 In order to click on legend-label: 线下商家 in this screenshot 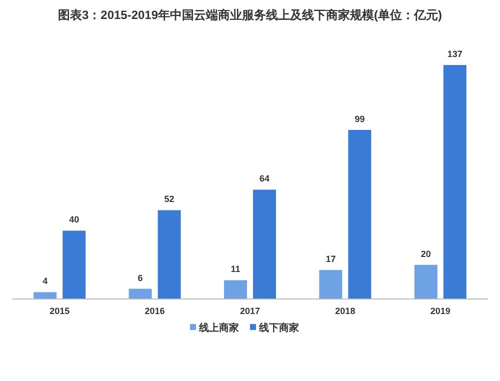, I will do `click(278, 328)`.